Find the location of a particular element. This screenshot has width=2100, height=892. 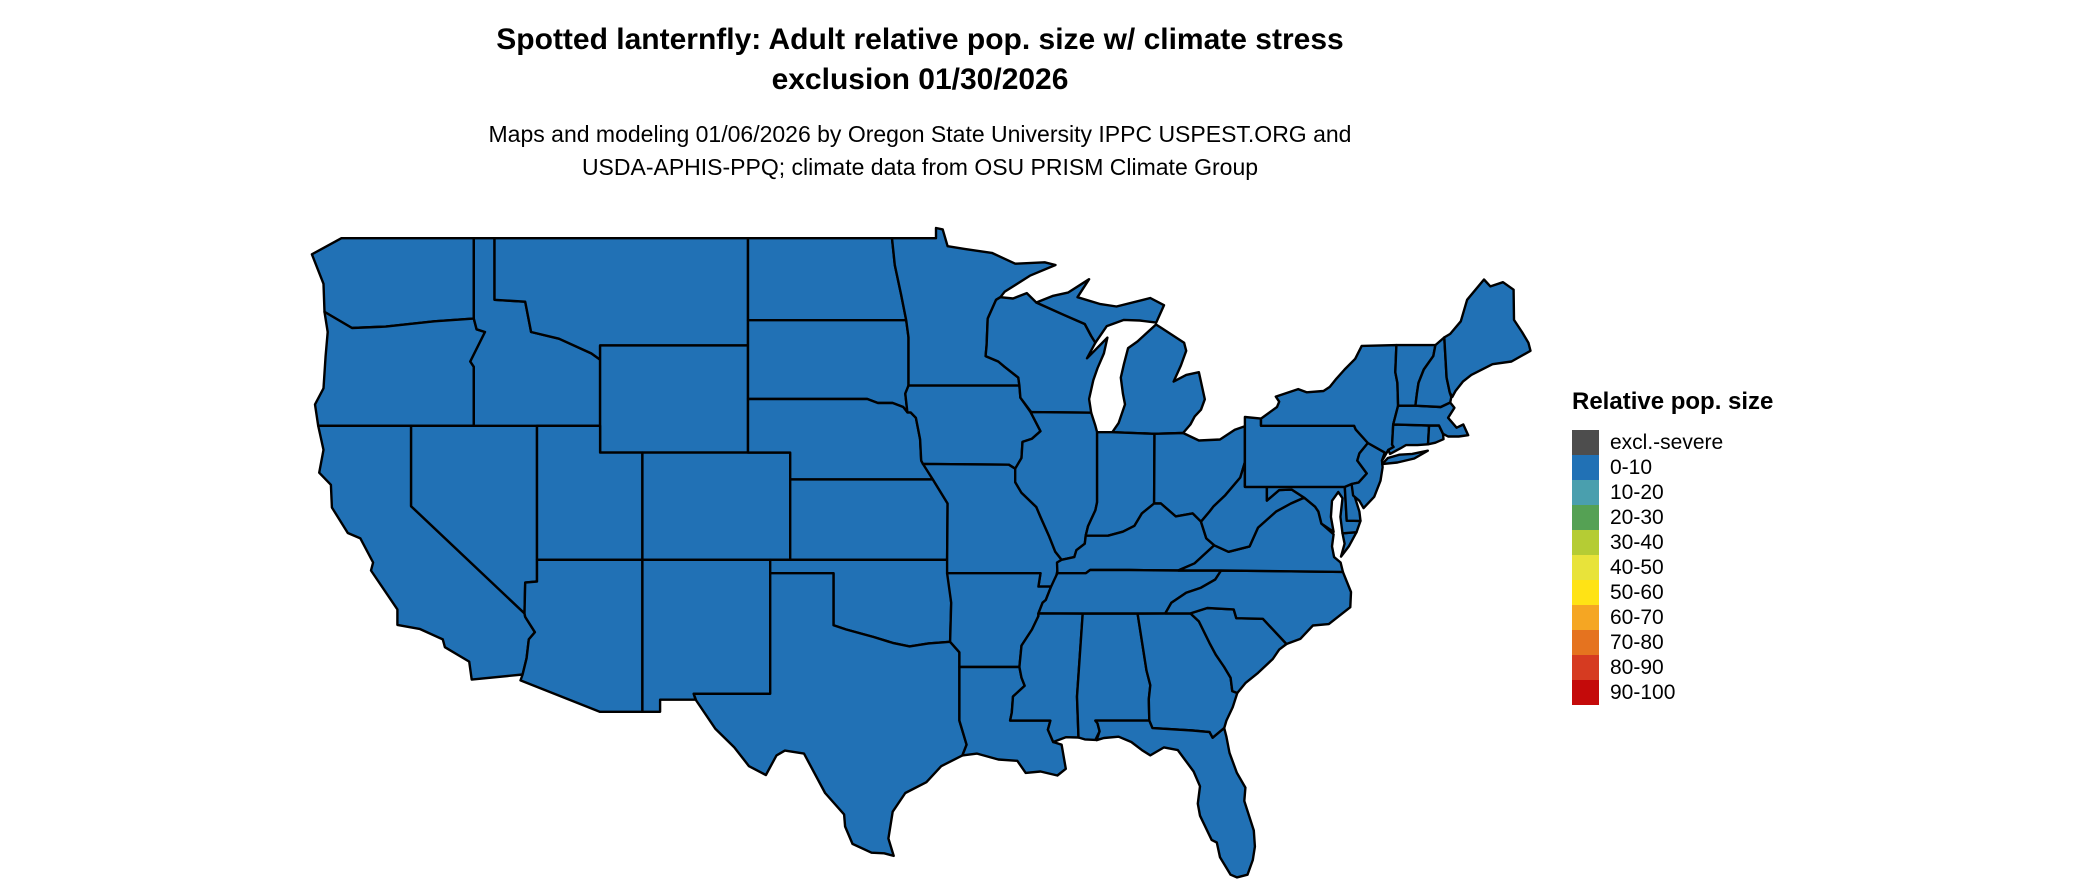

legend-item: 30-40 is located at coordinates (1672, 542).